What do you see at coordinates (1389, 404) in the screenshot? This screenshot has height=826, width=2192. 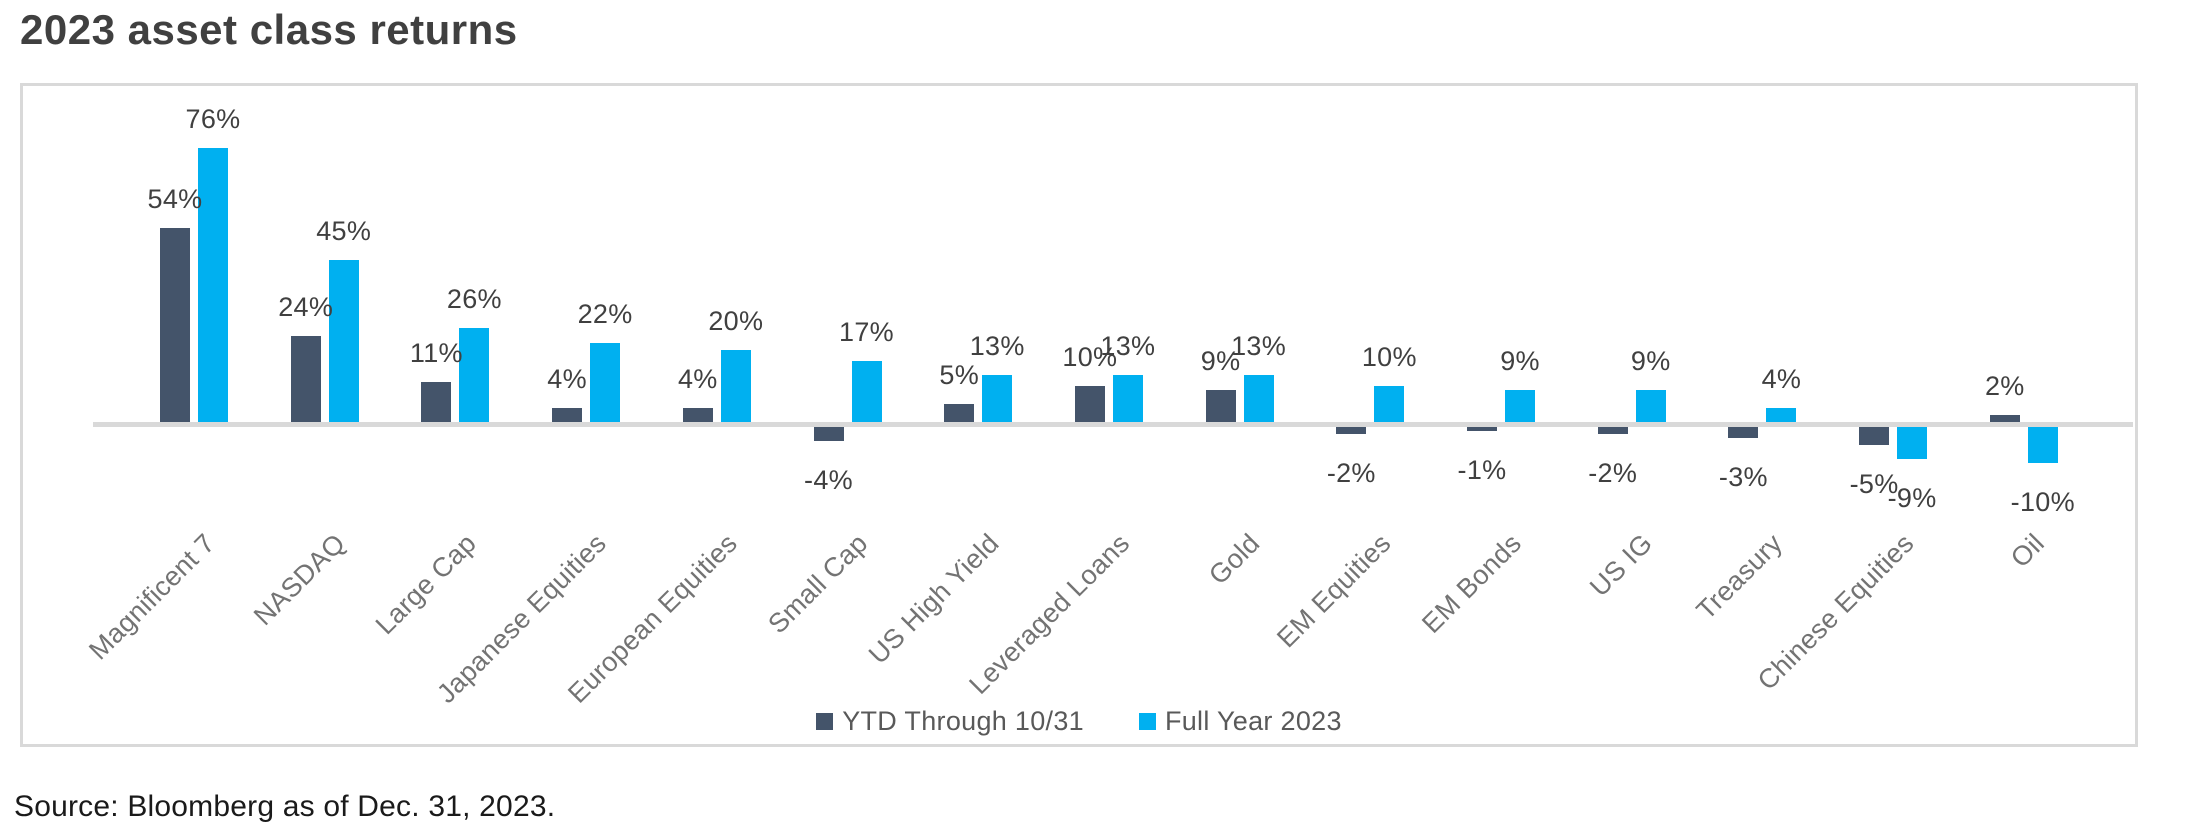 I see `bar-full-year-2023-em-equities` at bounding box center [1389, 404].